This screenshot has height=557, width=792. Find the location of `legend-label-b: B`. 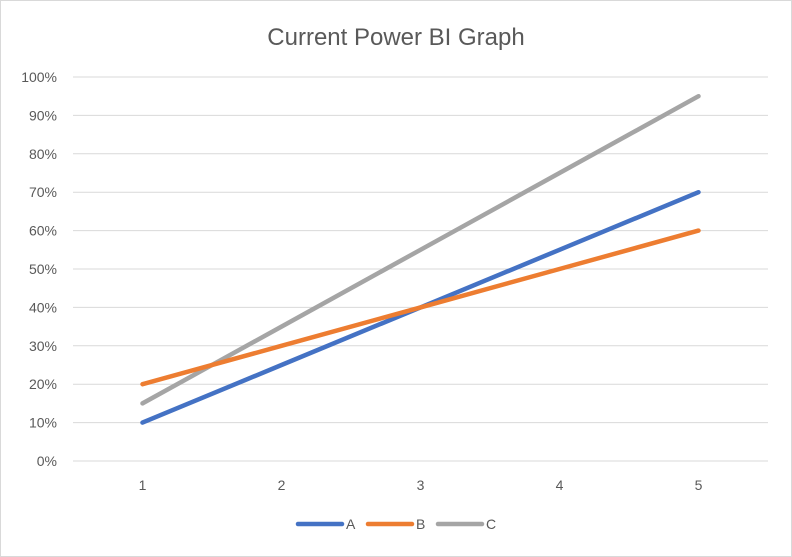

legend-label-b: B is located at coordinates (420, 524).